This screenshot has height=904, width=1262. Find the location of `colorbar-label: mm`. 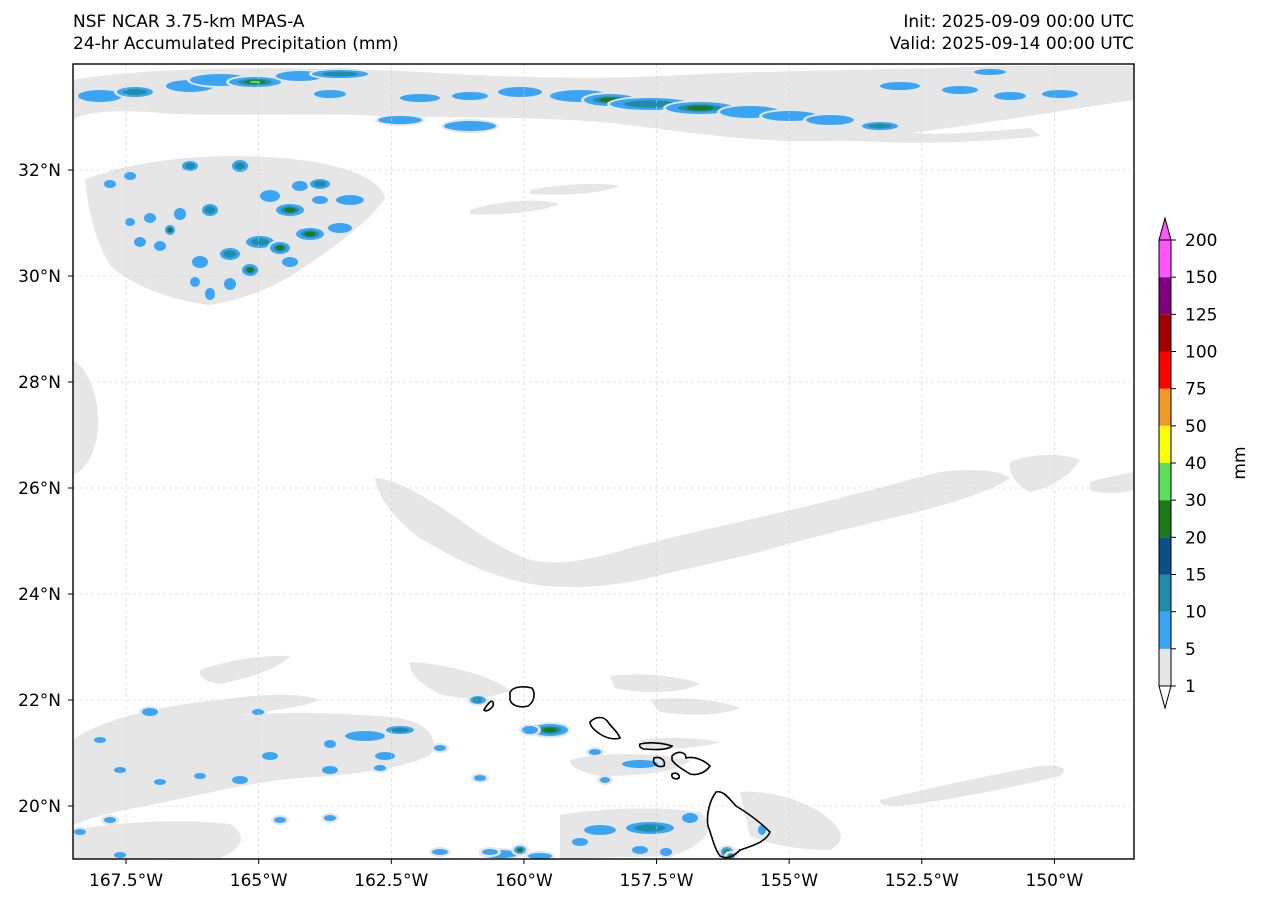

colorbar-label: mm is located at coordinates (1240, 462).